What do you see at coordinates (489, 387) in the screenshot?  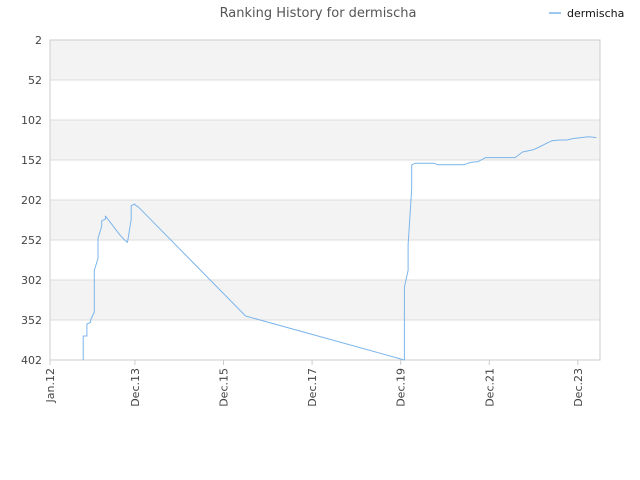 I see `x-tick-label: Dec.21` at bounding box center [489, 387].